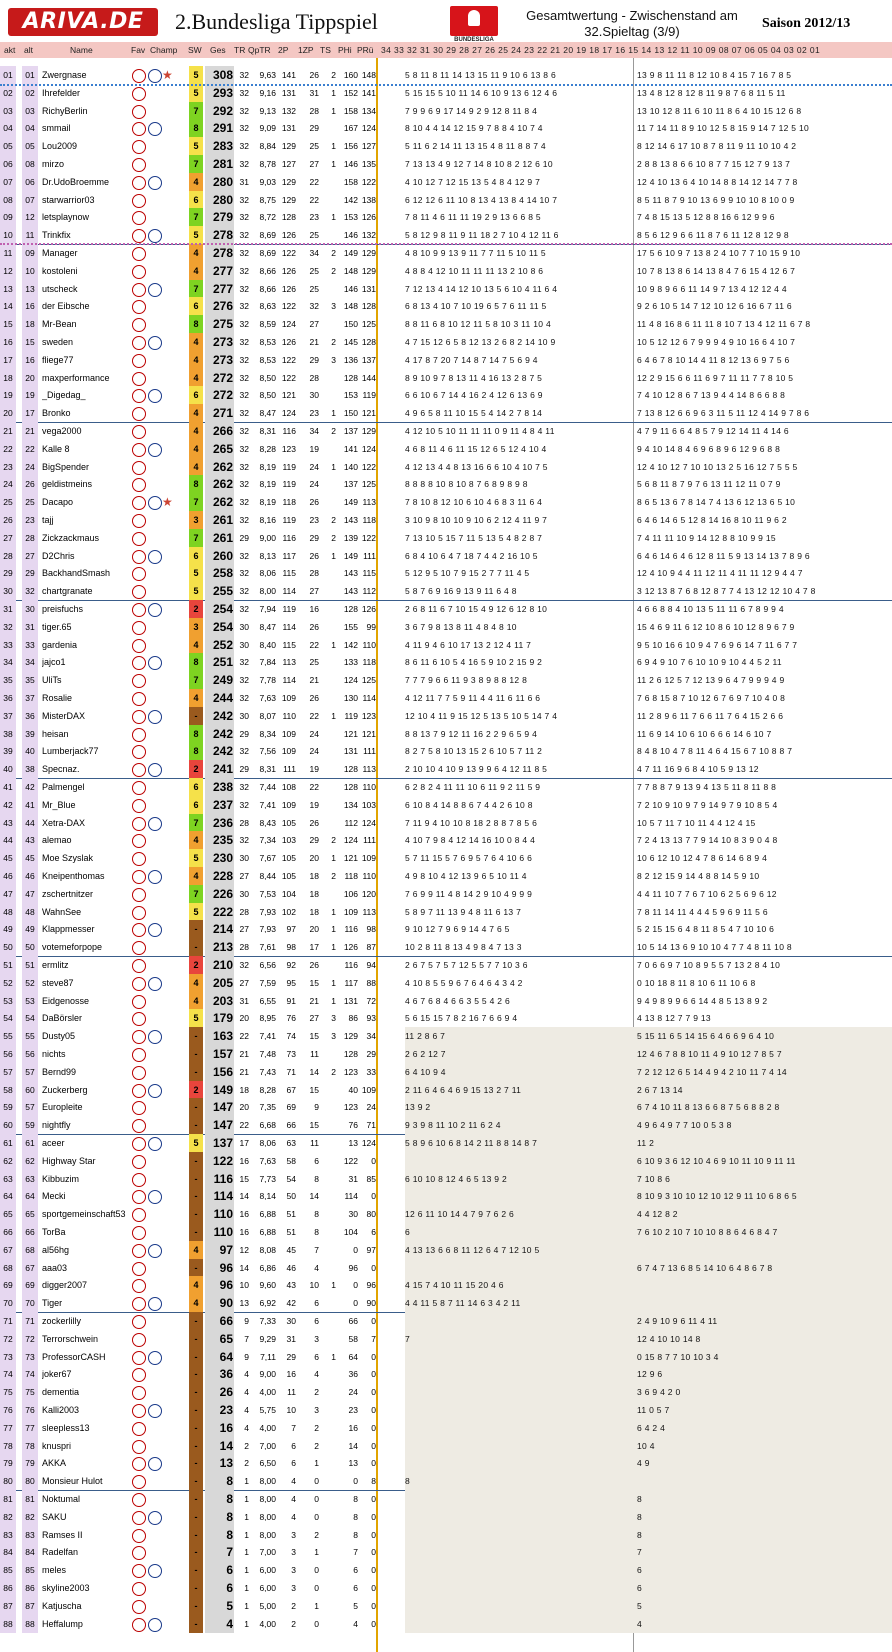  I want to click on cell-name: sleepless13, so click(66, 1427).